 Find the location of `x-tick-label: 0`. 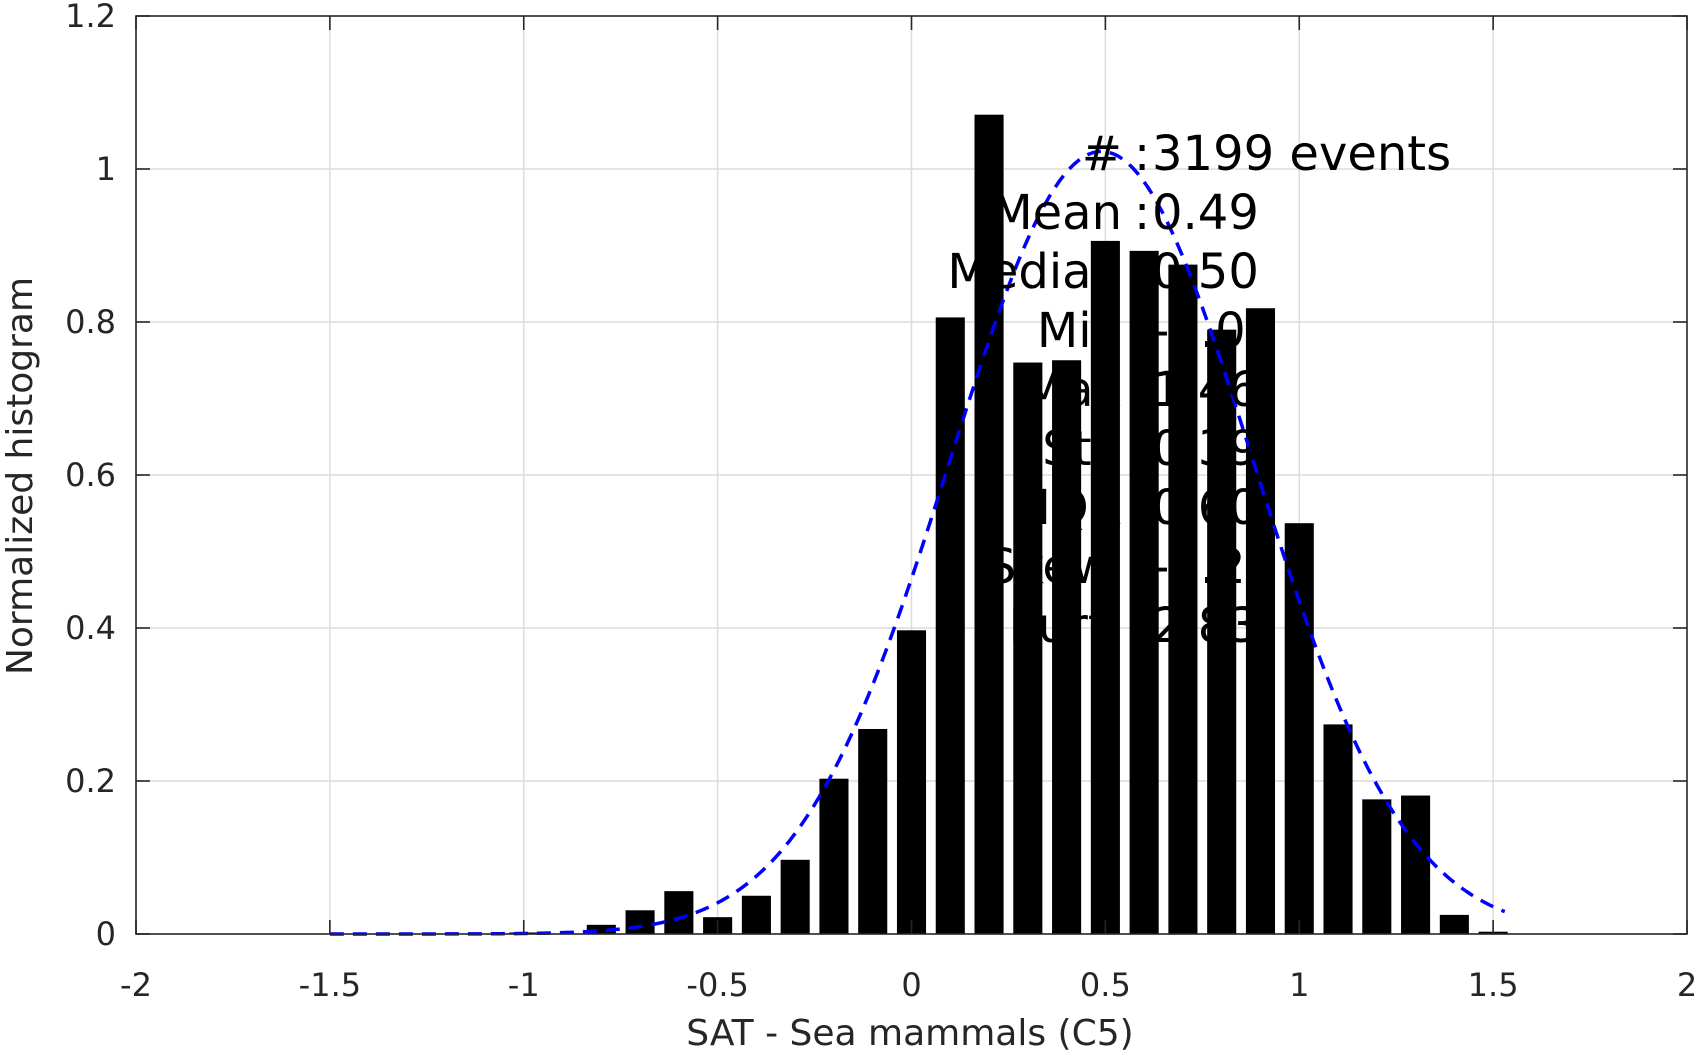

x-tick-label: 0 is located at coordinates (911, 985).